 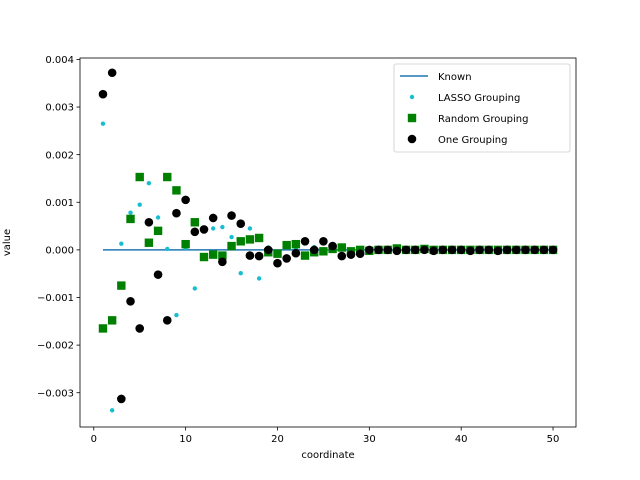 I want to click on legend-label: LASSO Grouping, so click(x=479, y=98).